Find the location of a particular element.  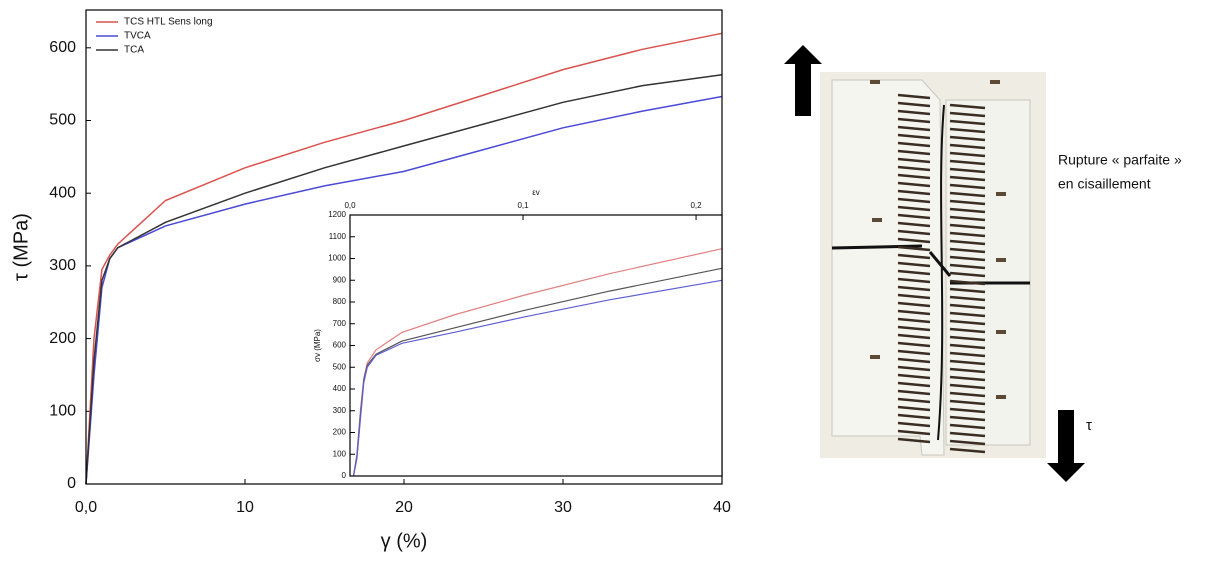

specimen-left is located at coordinates (888, 267).